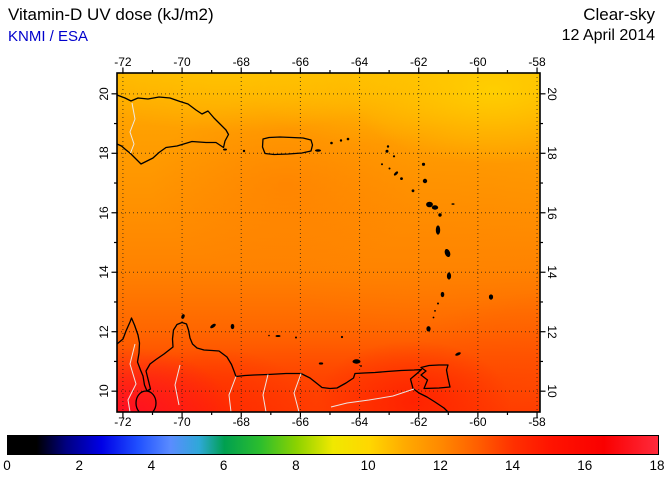 The width and height of the screenshot is (665, 480). Describe the element at coordinates (296, 465) in the screenshot. I see `colorbar-tick-label: 8` at that location.